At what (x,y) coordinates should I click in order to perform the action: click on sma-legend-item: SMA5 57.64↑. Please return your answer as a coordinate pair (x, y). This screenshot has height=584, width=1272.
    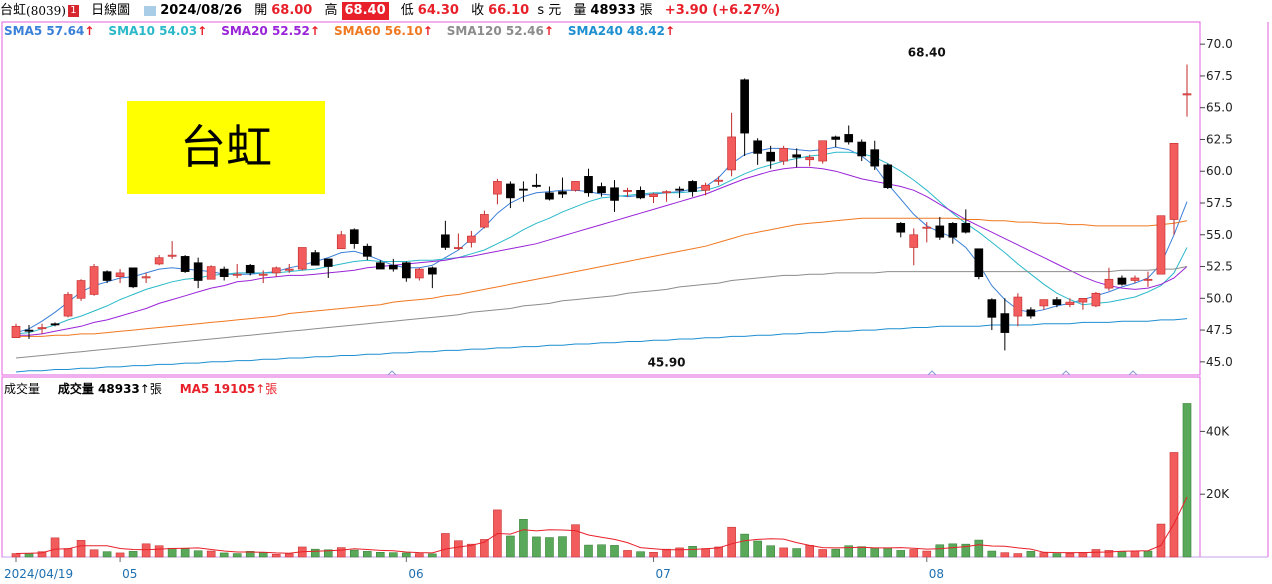
    Looking at the image, I should click on (49, 31).